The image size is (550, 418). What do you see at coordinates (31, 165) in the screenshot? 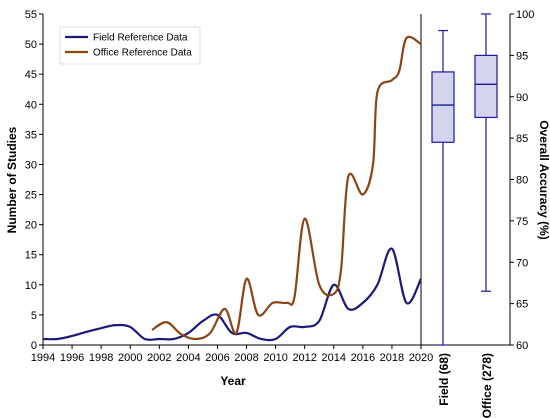
I see `y-tick-label: 30` at bounding box center [31, 165].